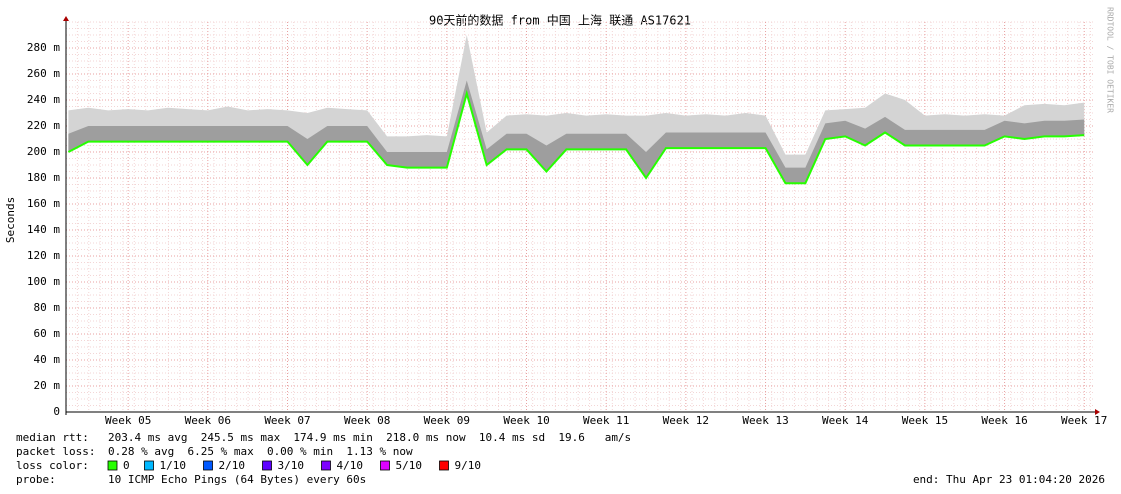 Image resolution: width=1121 pixels, height=494 pixels. Describe the element at coordinates (845, 420) in the screenshot. I see `x-tick-label: Week 14` at that location.